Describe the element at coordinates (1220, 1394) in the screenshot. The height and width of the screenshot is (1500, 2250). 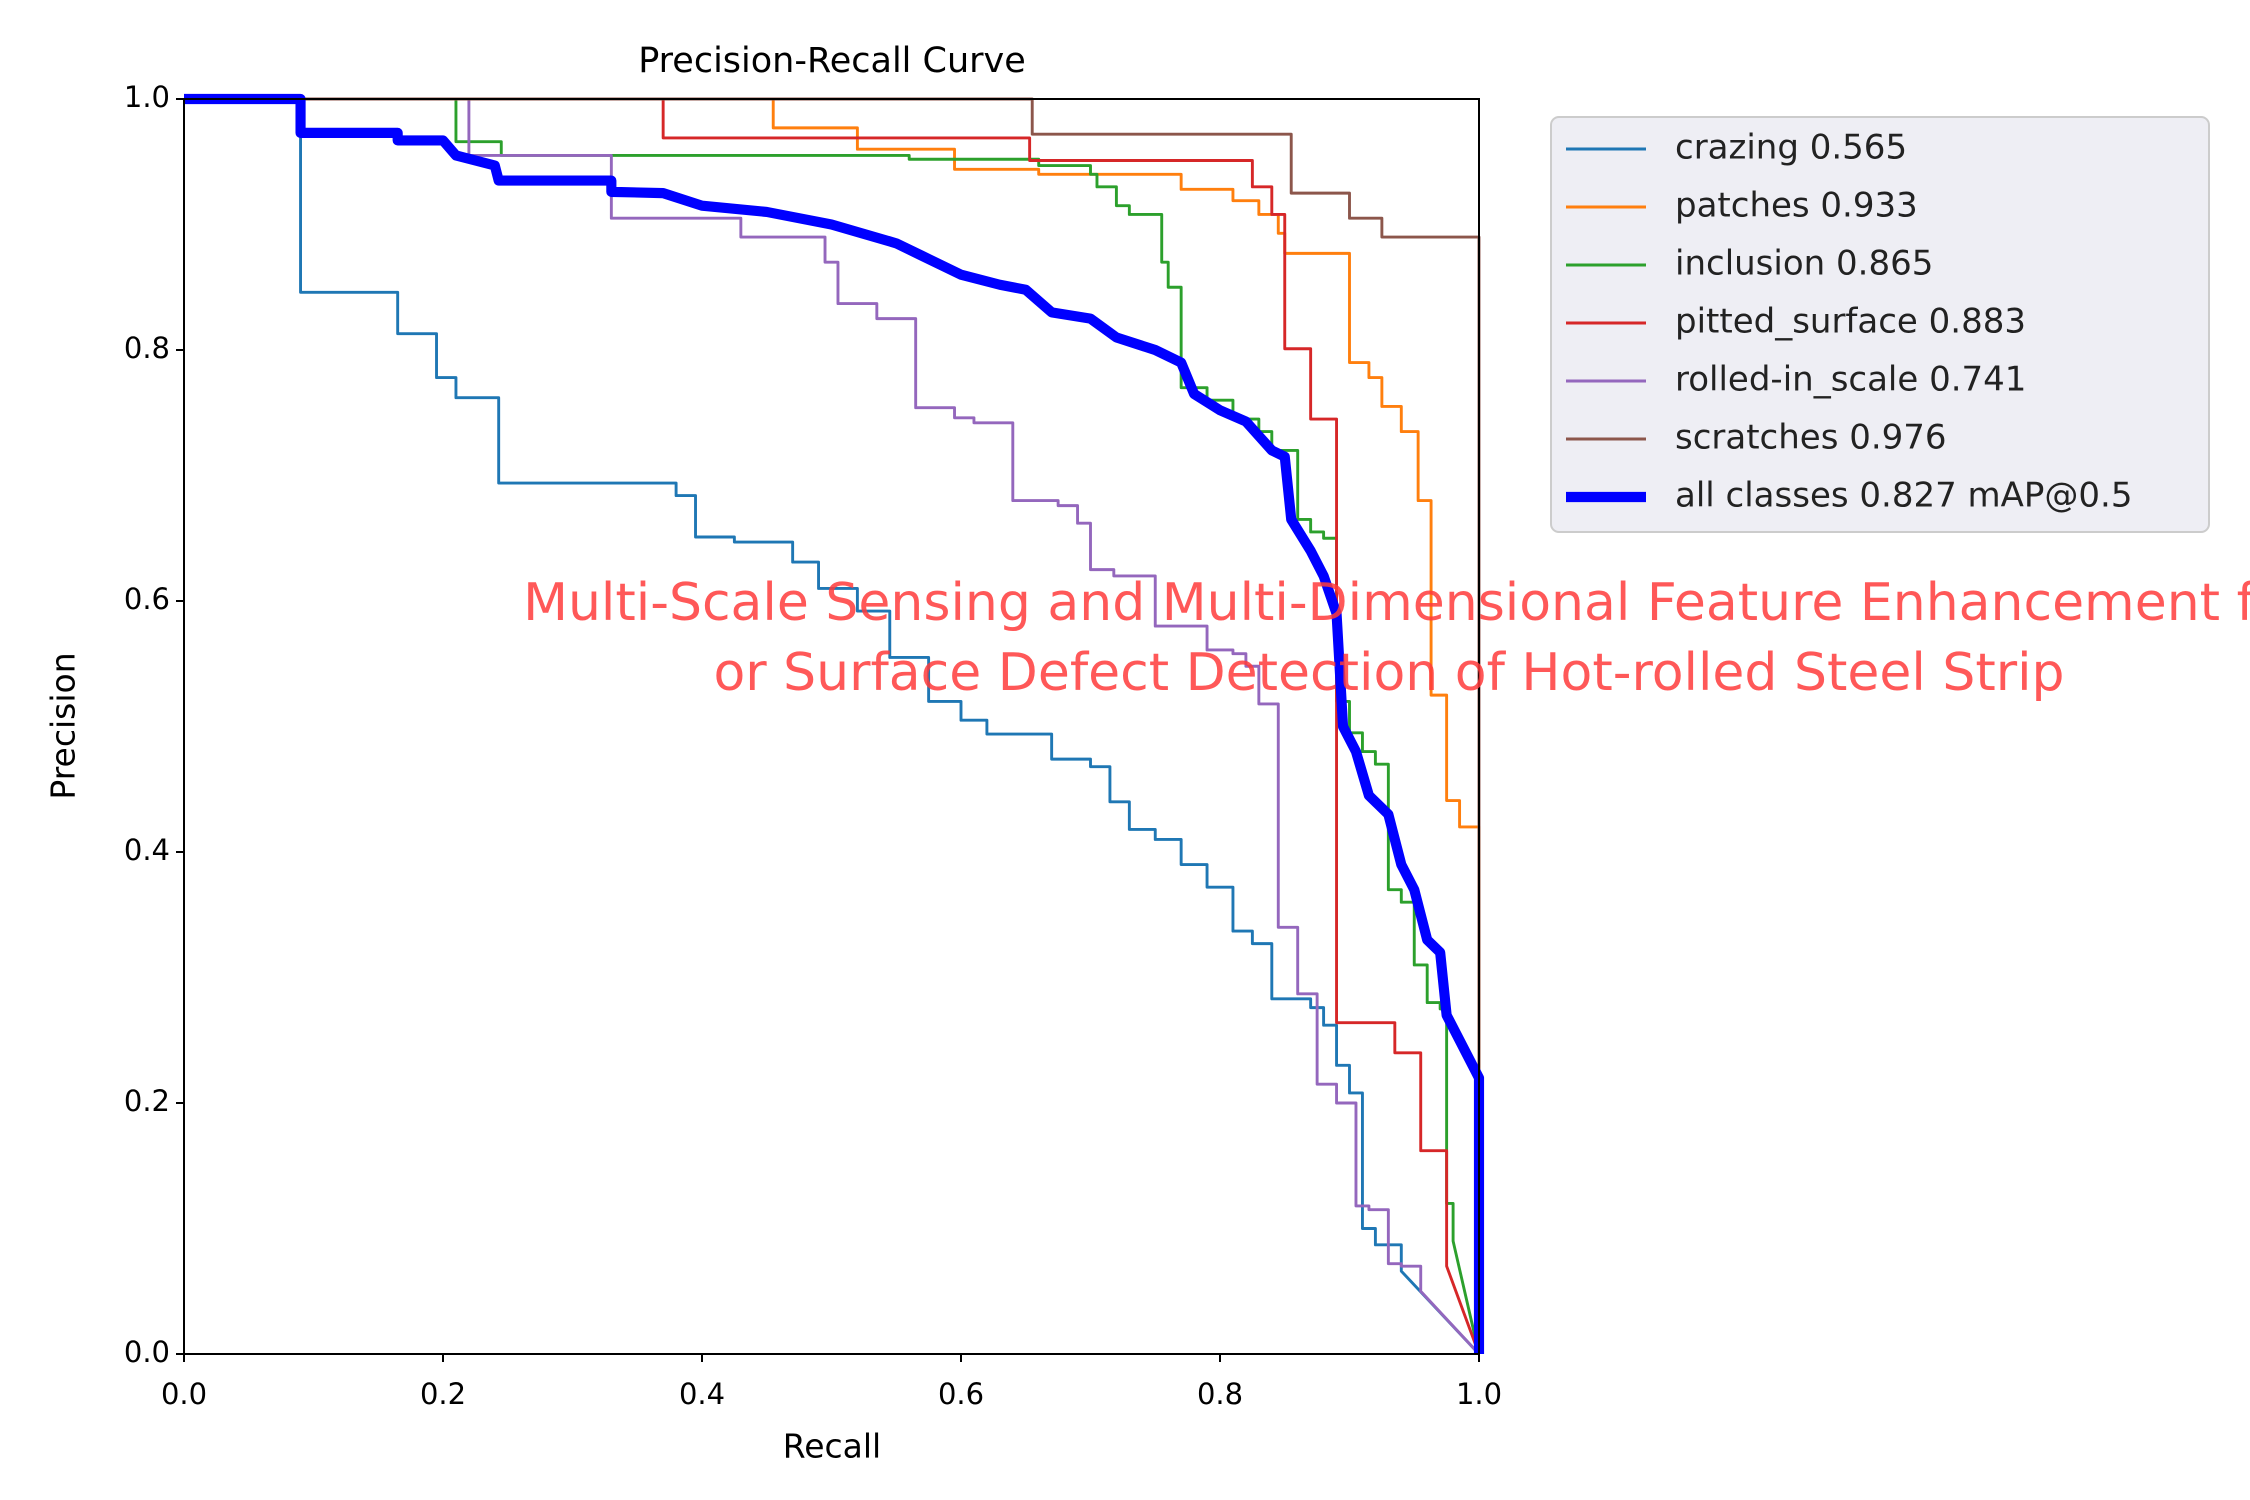
I see `x-tick-label: 0.8` at that location.